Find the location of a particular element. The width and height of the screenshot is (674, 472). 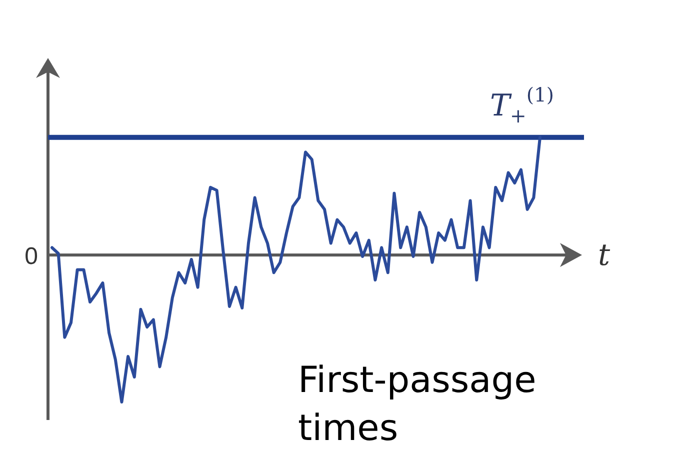

text: 0 is located at coordinates (31, 256).